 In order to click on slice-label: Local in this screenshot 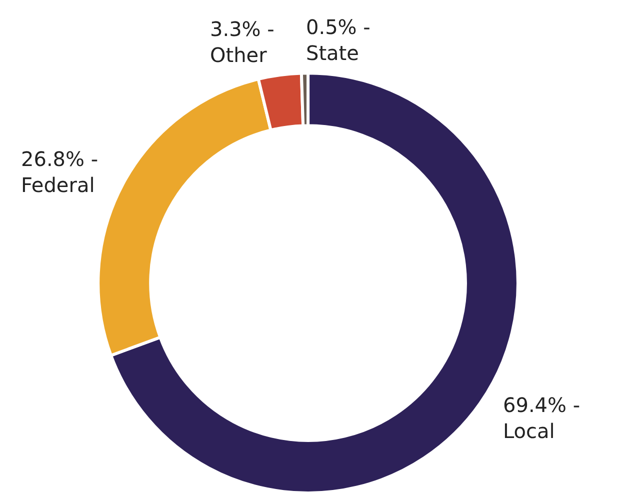, I will do `click(529, 431)`.